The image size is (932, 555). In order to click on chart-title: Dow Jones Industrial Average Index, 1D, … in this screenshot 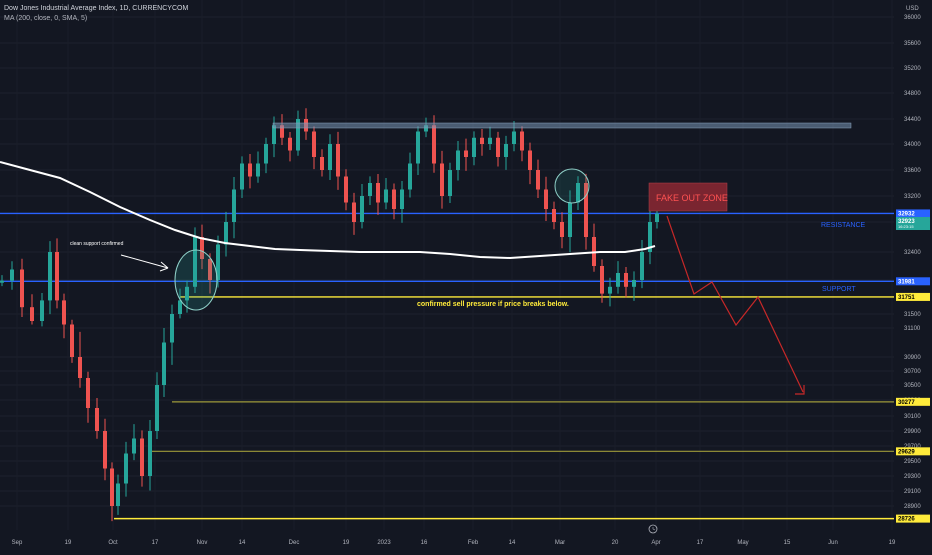, I will do `click(96, 8)`.